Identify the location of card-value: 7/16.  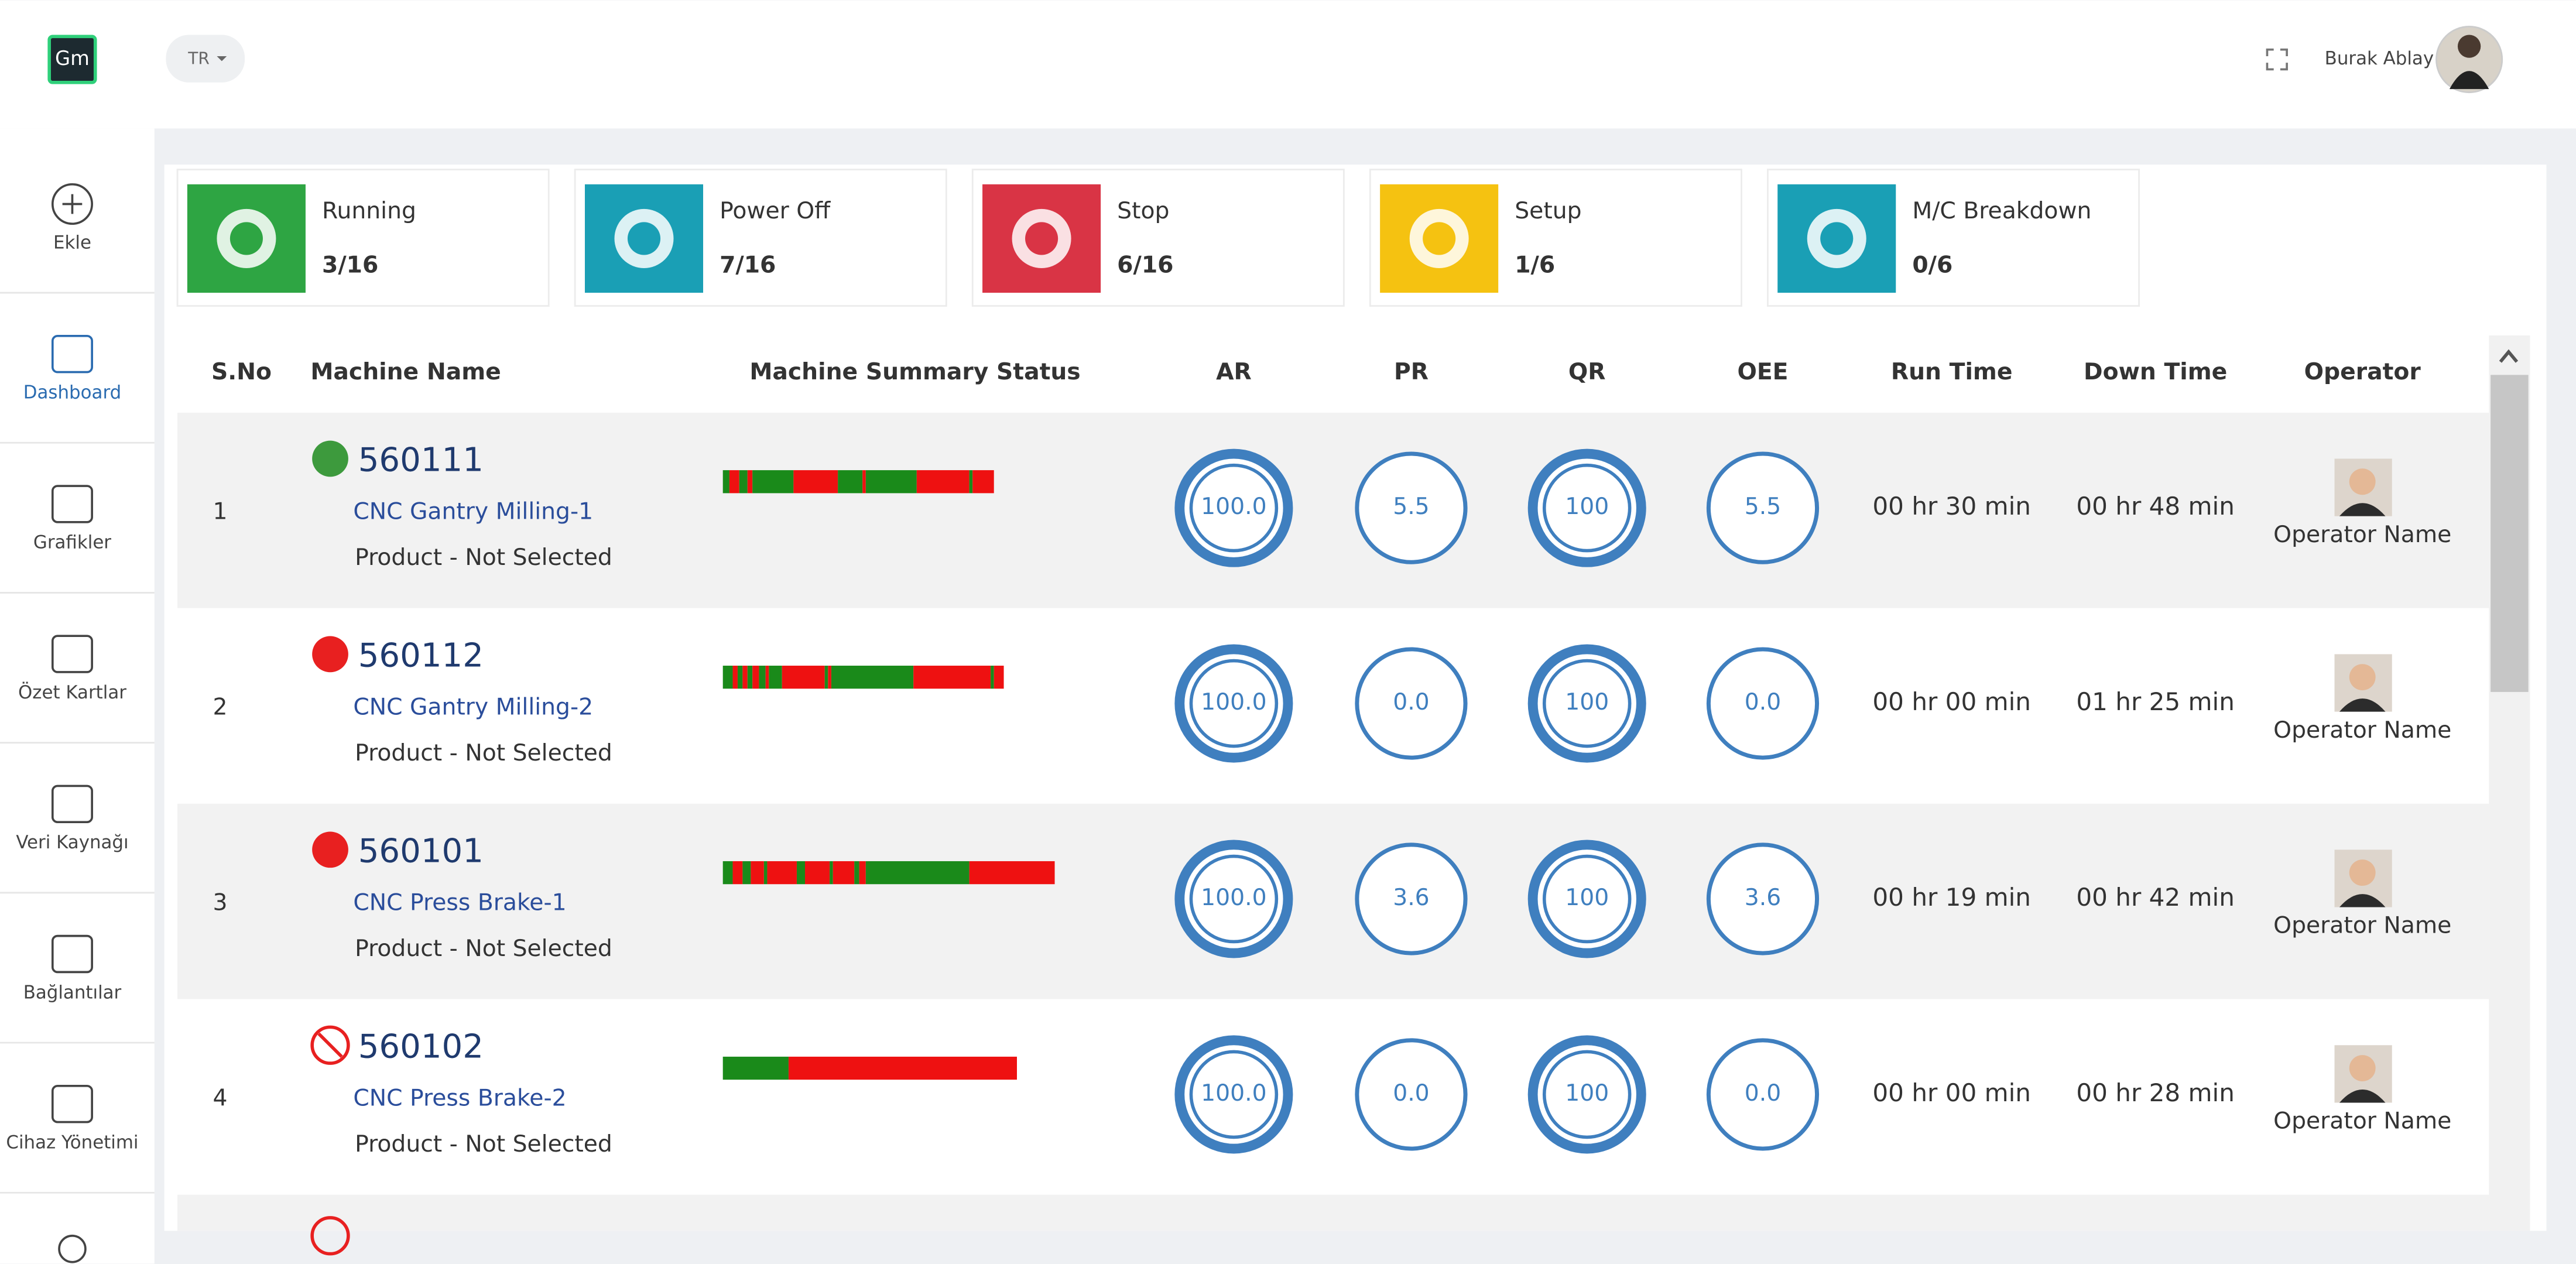
(748, 265).